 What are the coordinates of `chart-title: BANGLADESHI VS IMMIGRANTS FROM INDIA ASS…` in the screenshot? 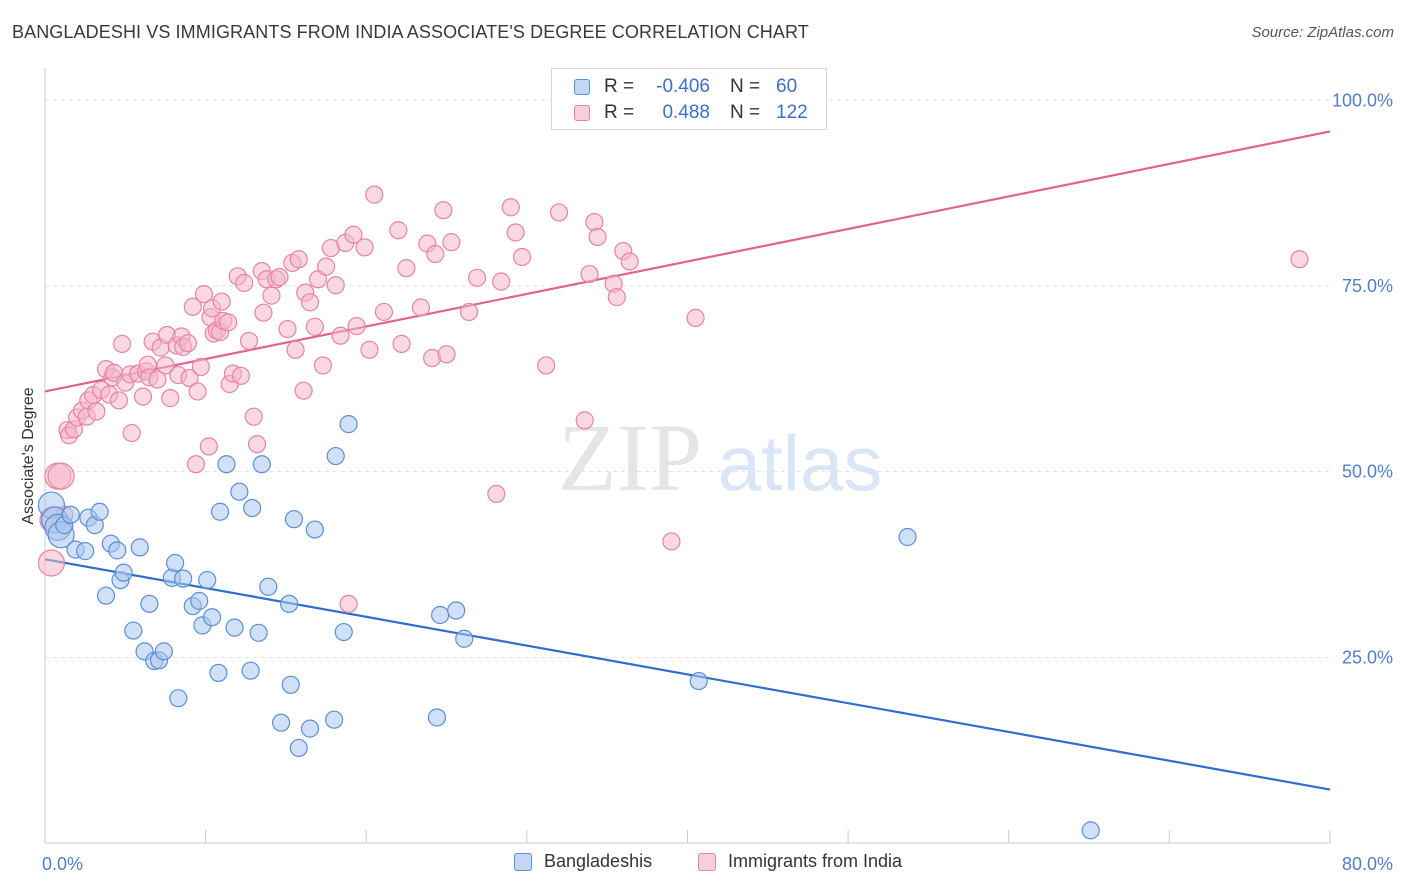 It's located at (410, 32).